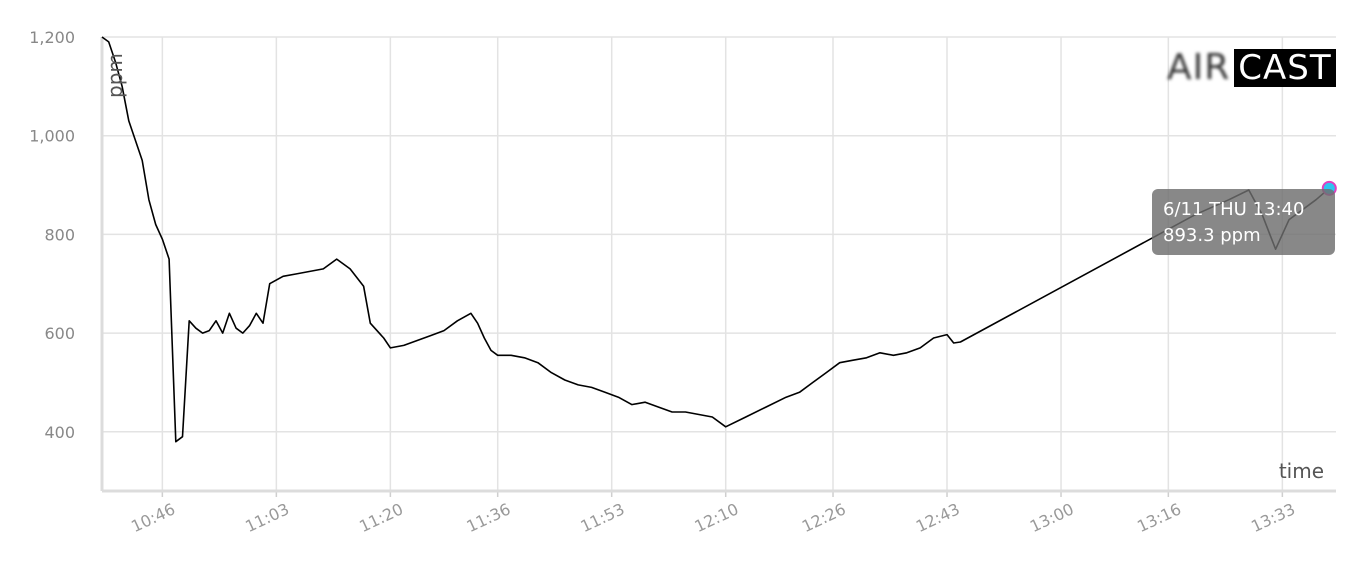 This screenshot has width=1354, height=572. I want to click on x-tick-label: 11:36, so click(489, 517).